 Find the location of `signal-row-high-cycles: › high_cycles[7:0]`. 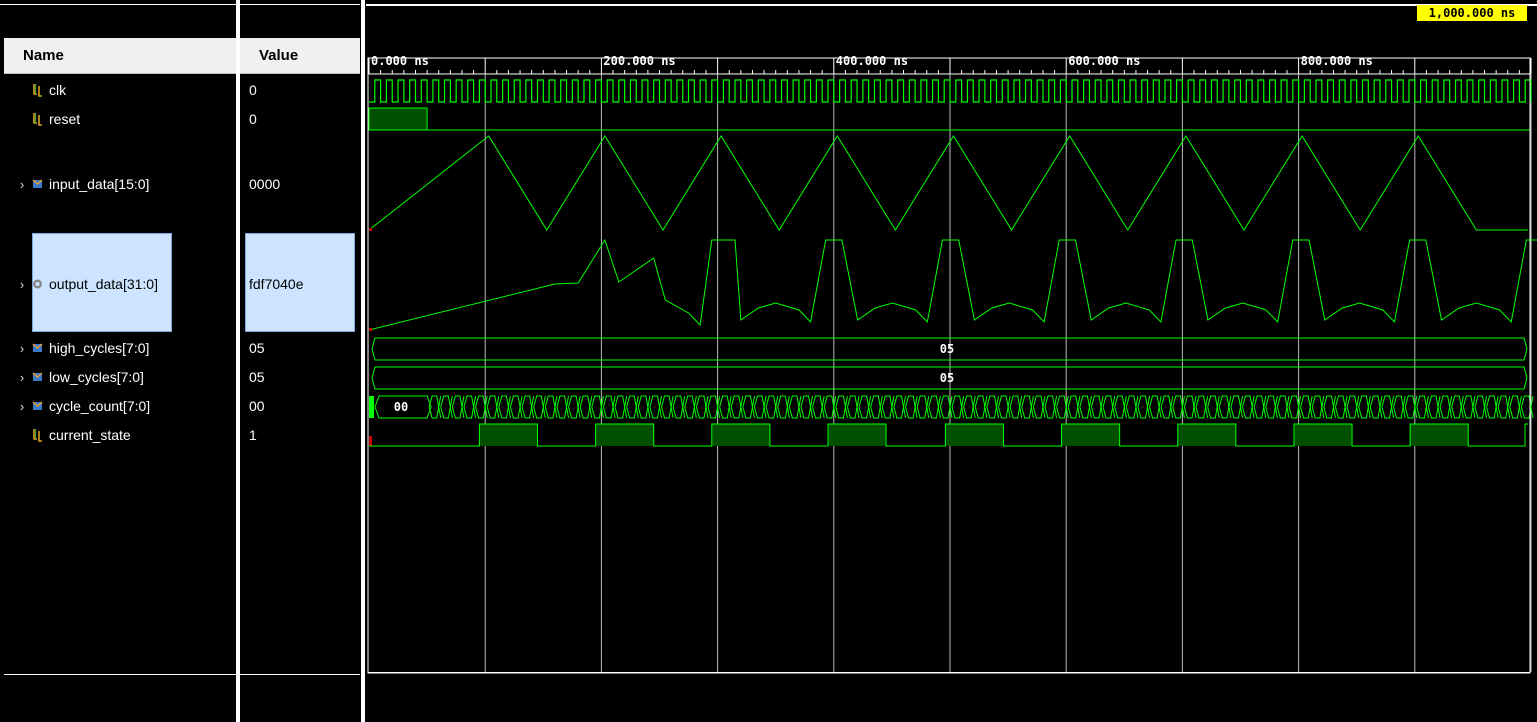

signal-row-high-cycles: › high_cycles[7:0] is located at coordinates (83, 348).